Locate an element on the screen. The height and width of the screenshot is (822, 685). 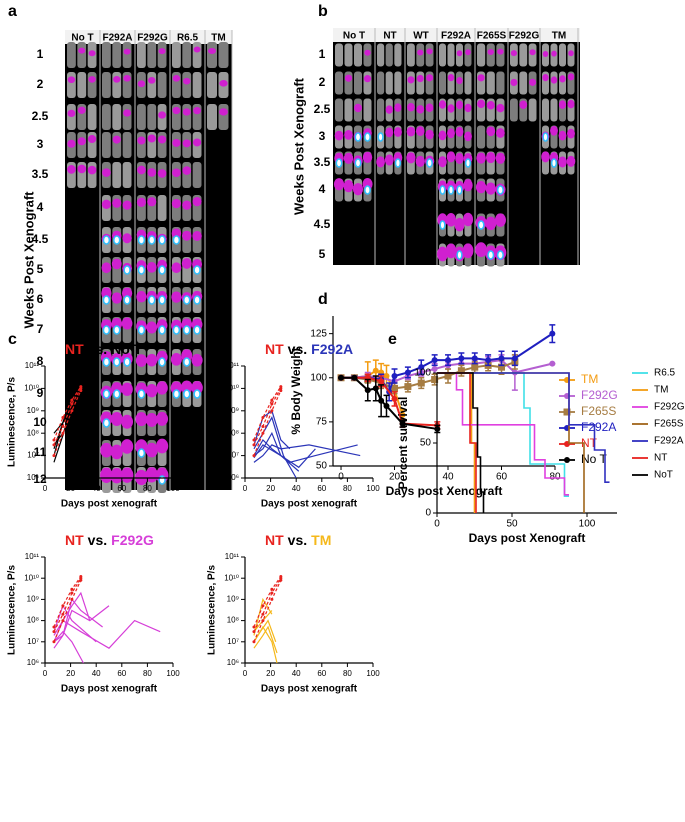
x-axis-title: Days post xenograft is located at coordinates (309, 689).